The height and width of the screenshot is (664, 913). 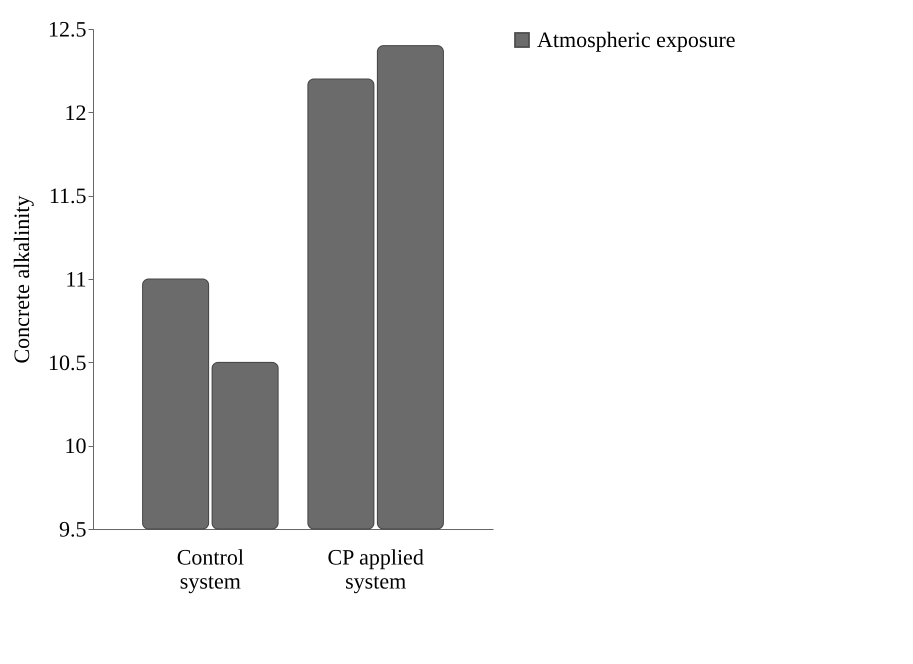 What do you see at coordinates (67, 362) in the screenshot?
I see `y-tick-label: 10.5` at bounding box center [67, 362].